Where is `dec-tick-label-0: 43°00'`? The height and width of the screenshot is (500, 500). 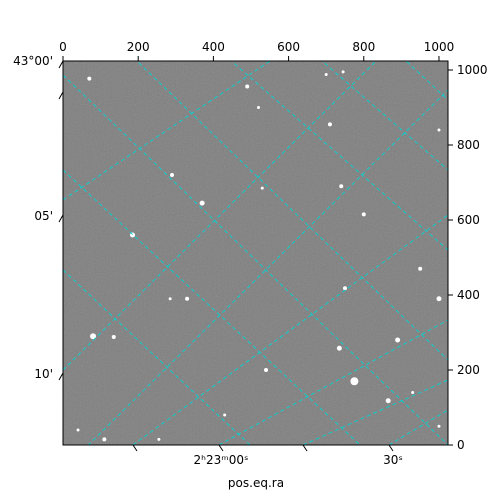
dec-tick-label-0: 43°00' is located at coordinates (33, 61).